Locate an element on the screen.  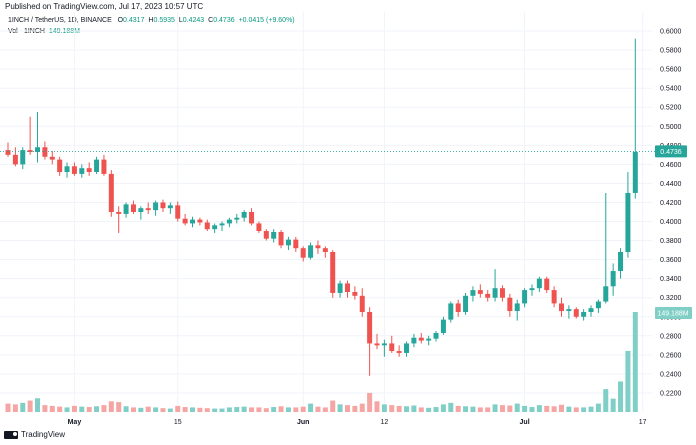
time-axis: May15Jun12Jul17Aug14Sep11 is located at coordinates (382, 422).